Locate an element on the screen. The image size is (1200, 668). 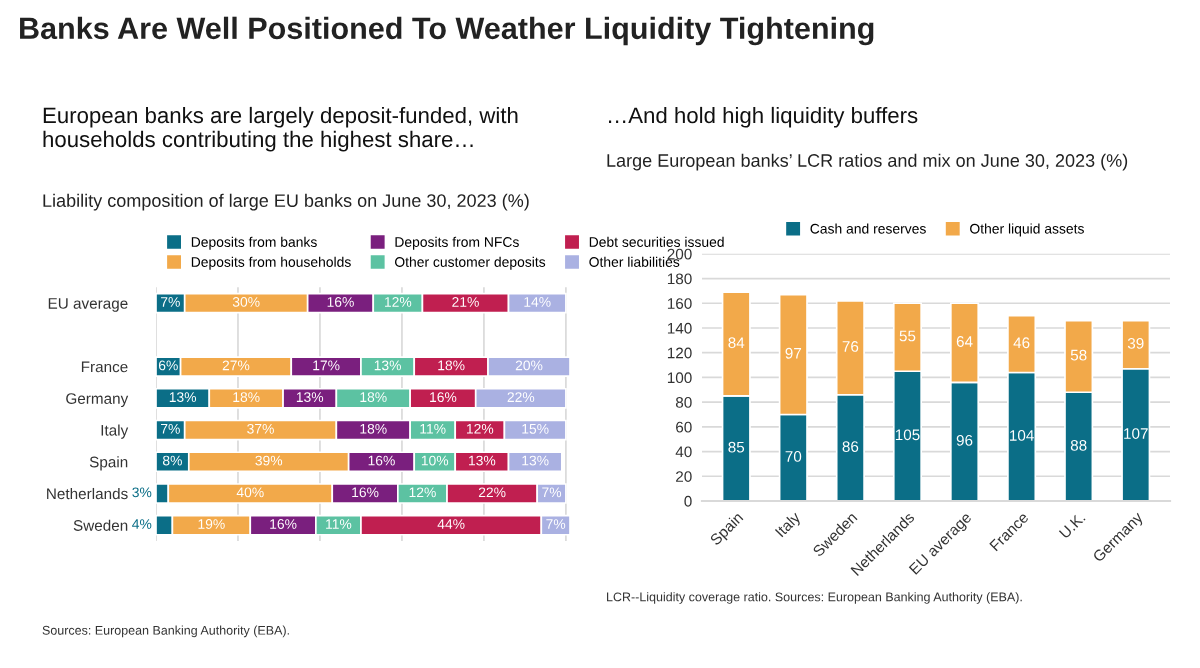
text: Banks Are Well Positioned To Weather Liquidity Tightening is located at coordinates (447, 31).